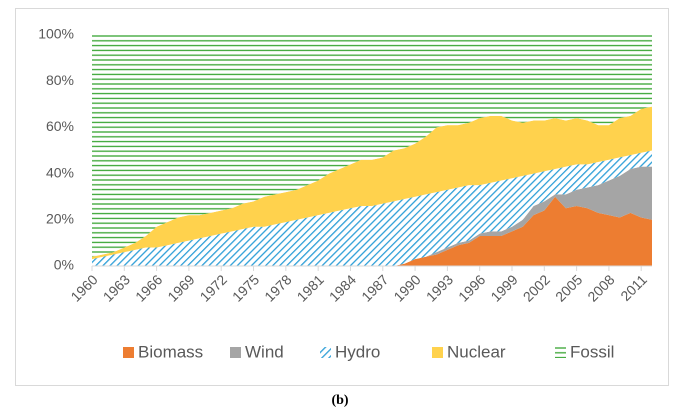 This screenshot has height=414, width=680. Describe the element at coordinates (372, 231) in the screenshot. I see `area` at that location.